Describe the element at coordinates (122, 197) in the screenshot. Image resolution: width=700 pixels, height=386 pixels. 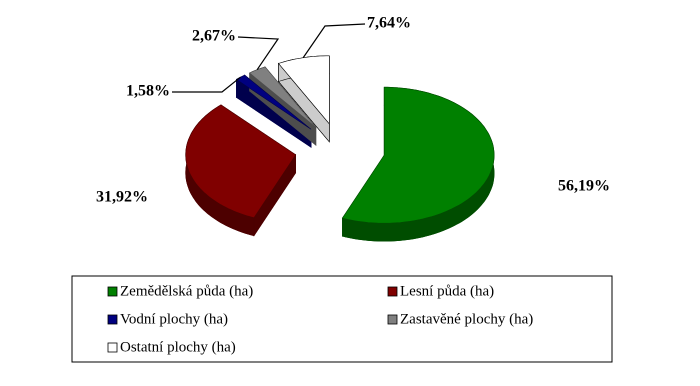
I see `value-label: 31,92%` at that location.